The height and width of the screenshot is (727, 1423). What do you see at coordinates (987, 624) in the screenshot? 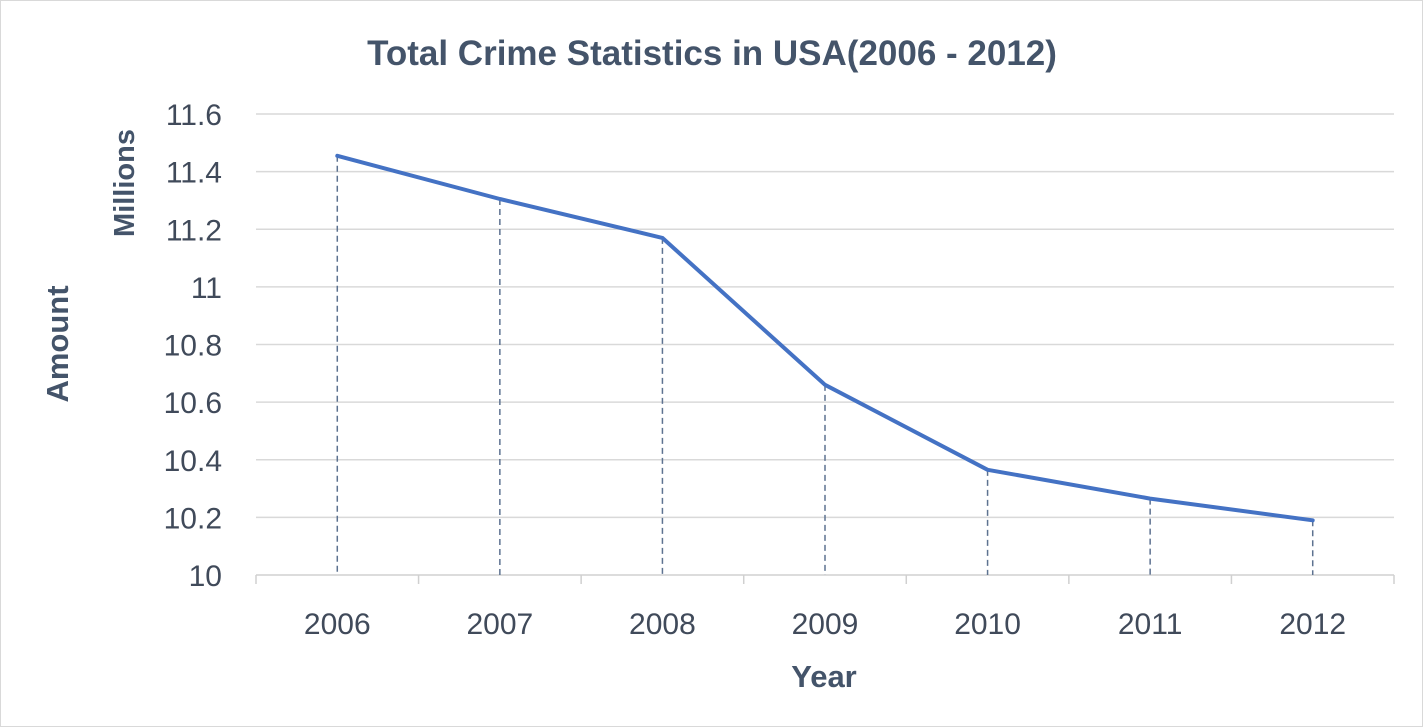
I see `x-tick-label: 2010` at bounding box center [987, 624].